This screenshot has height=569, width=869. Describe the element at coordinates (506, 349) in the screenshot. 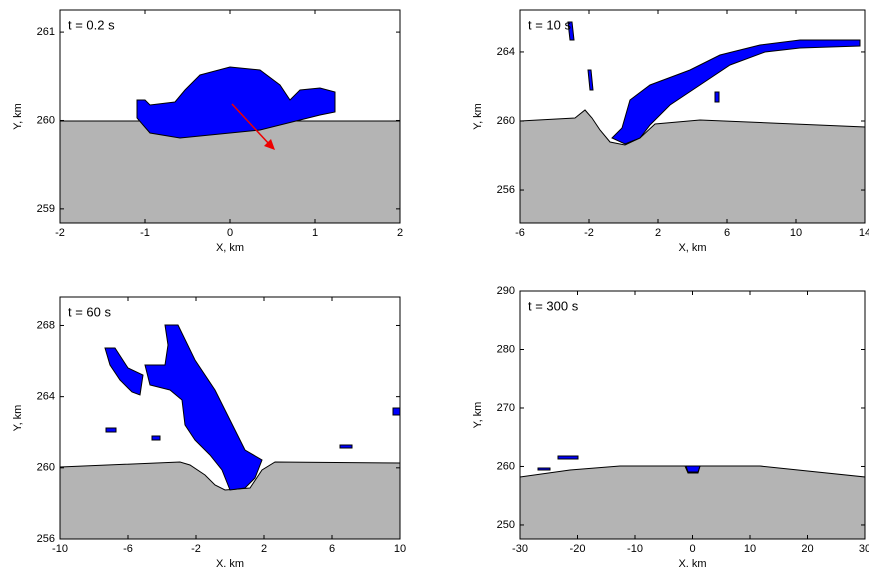

I see `y-tick-label: 280` at that location.